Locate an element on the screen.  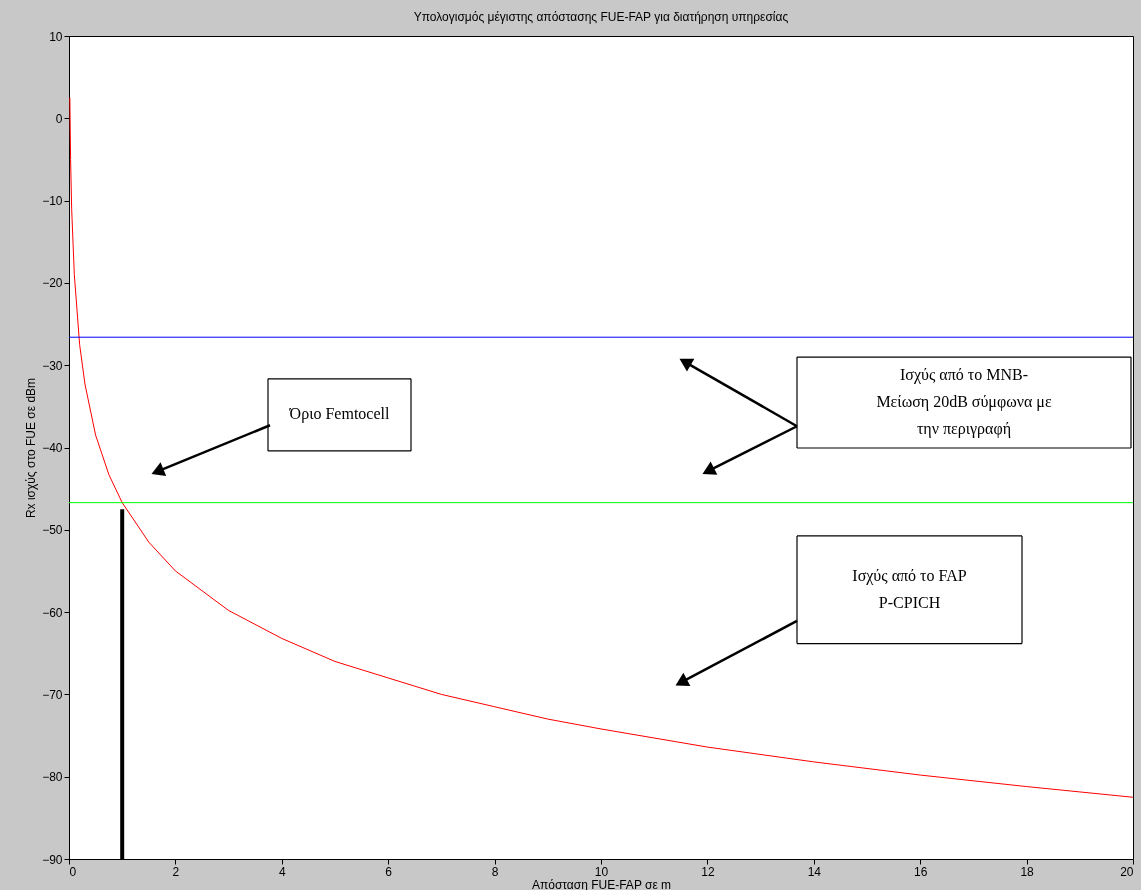
y-tick-label: −80 is located at coordinates (52, 777).